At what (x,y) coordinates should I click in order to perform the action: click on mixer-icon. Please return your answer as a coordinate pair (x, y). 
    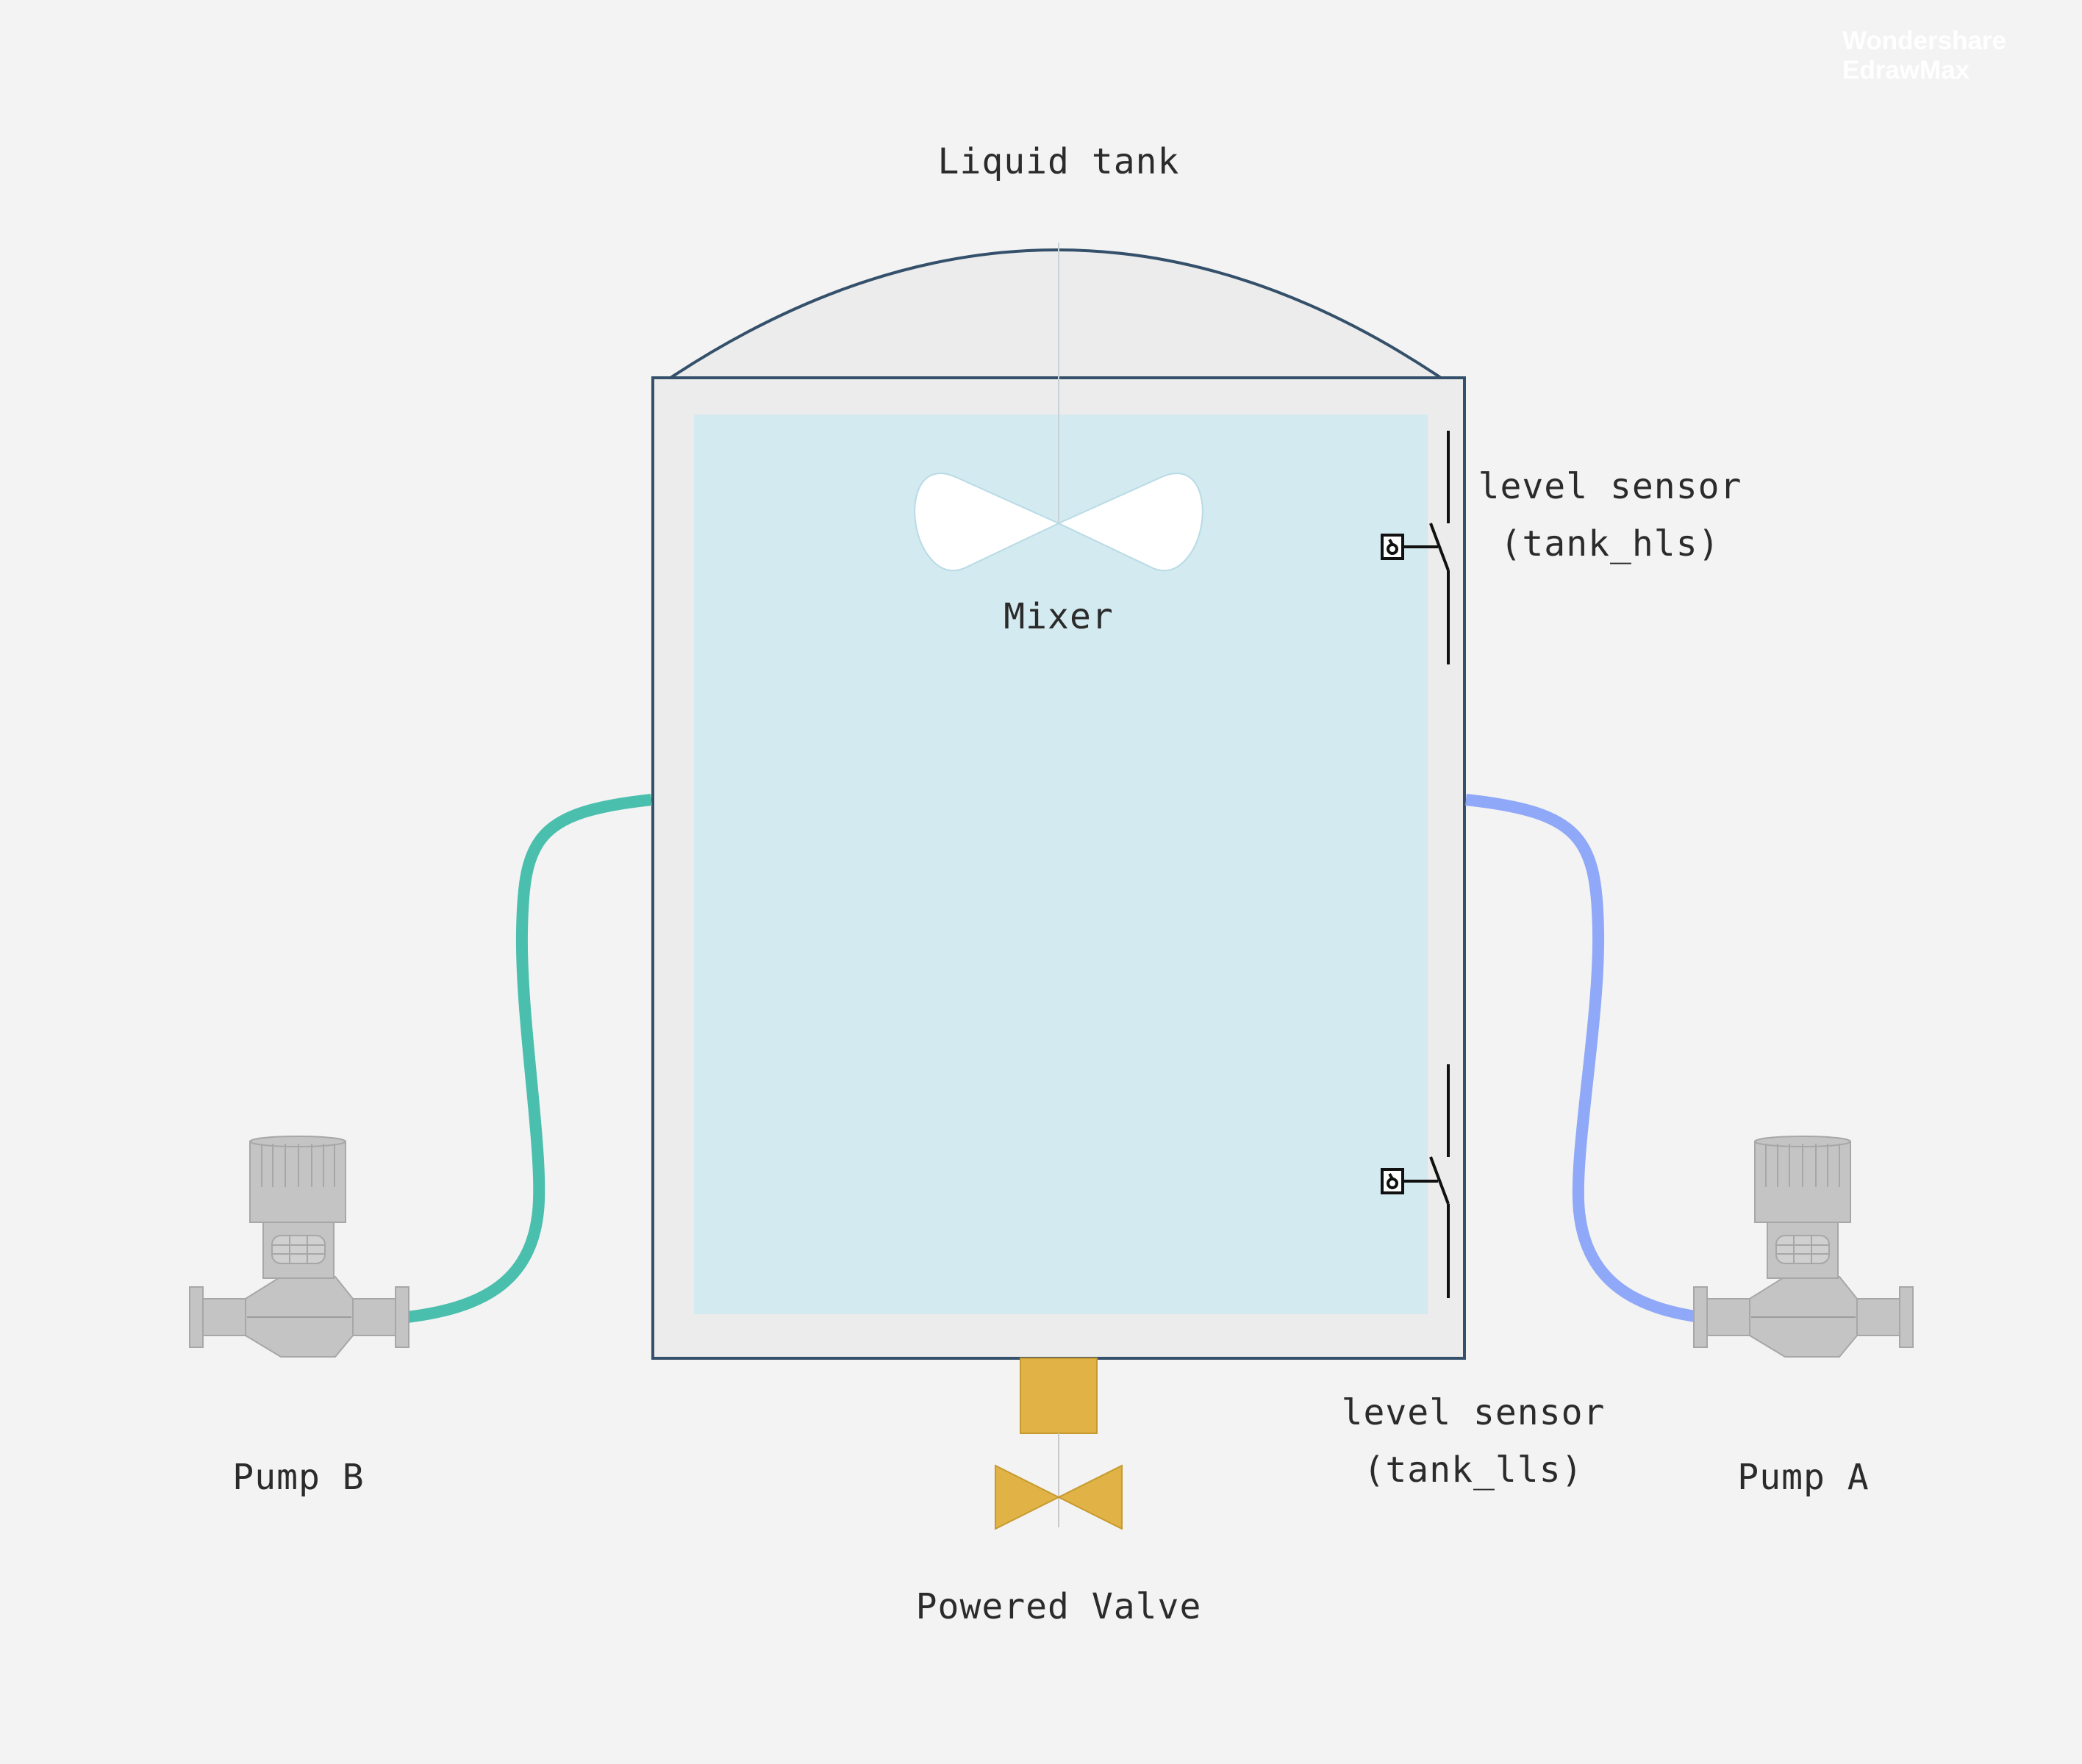
    Looking at the image, I should click on (1059, 522).